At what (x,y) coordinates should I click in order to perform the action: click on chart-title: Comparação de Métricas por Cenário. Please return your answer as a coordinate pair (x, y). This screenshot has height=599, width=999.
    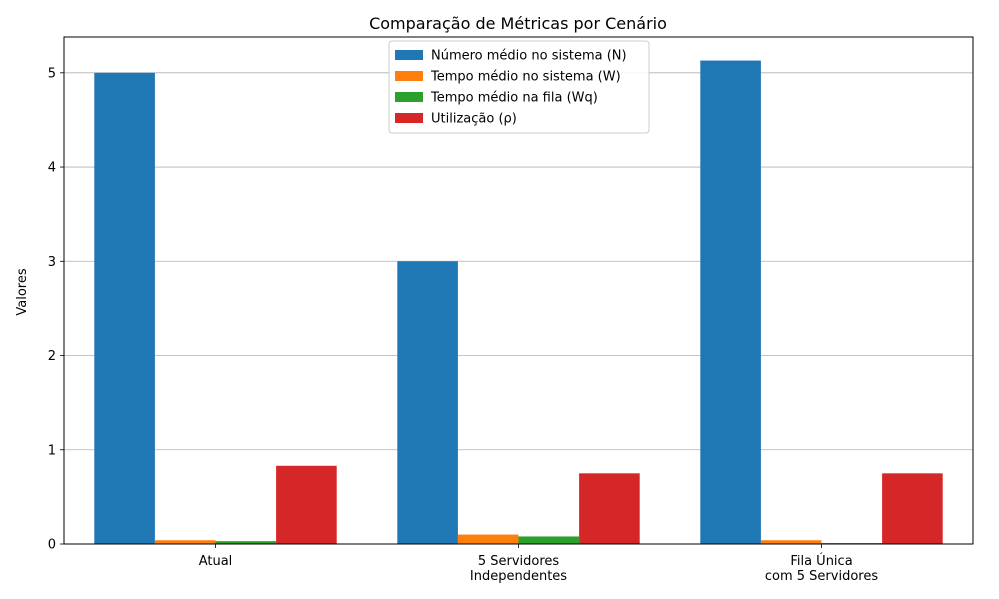
    Looking at the image, I should click on (518, 23).